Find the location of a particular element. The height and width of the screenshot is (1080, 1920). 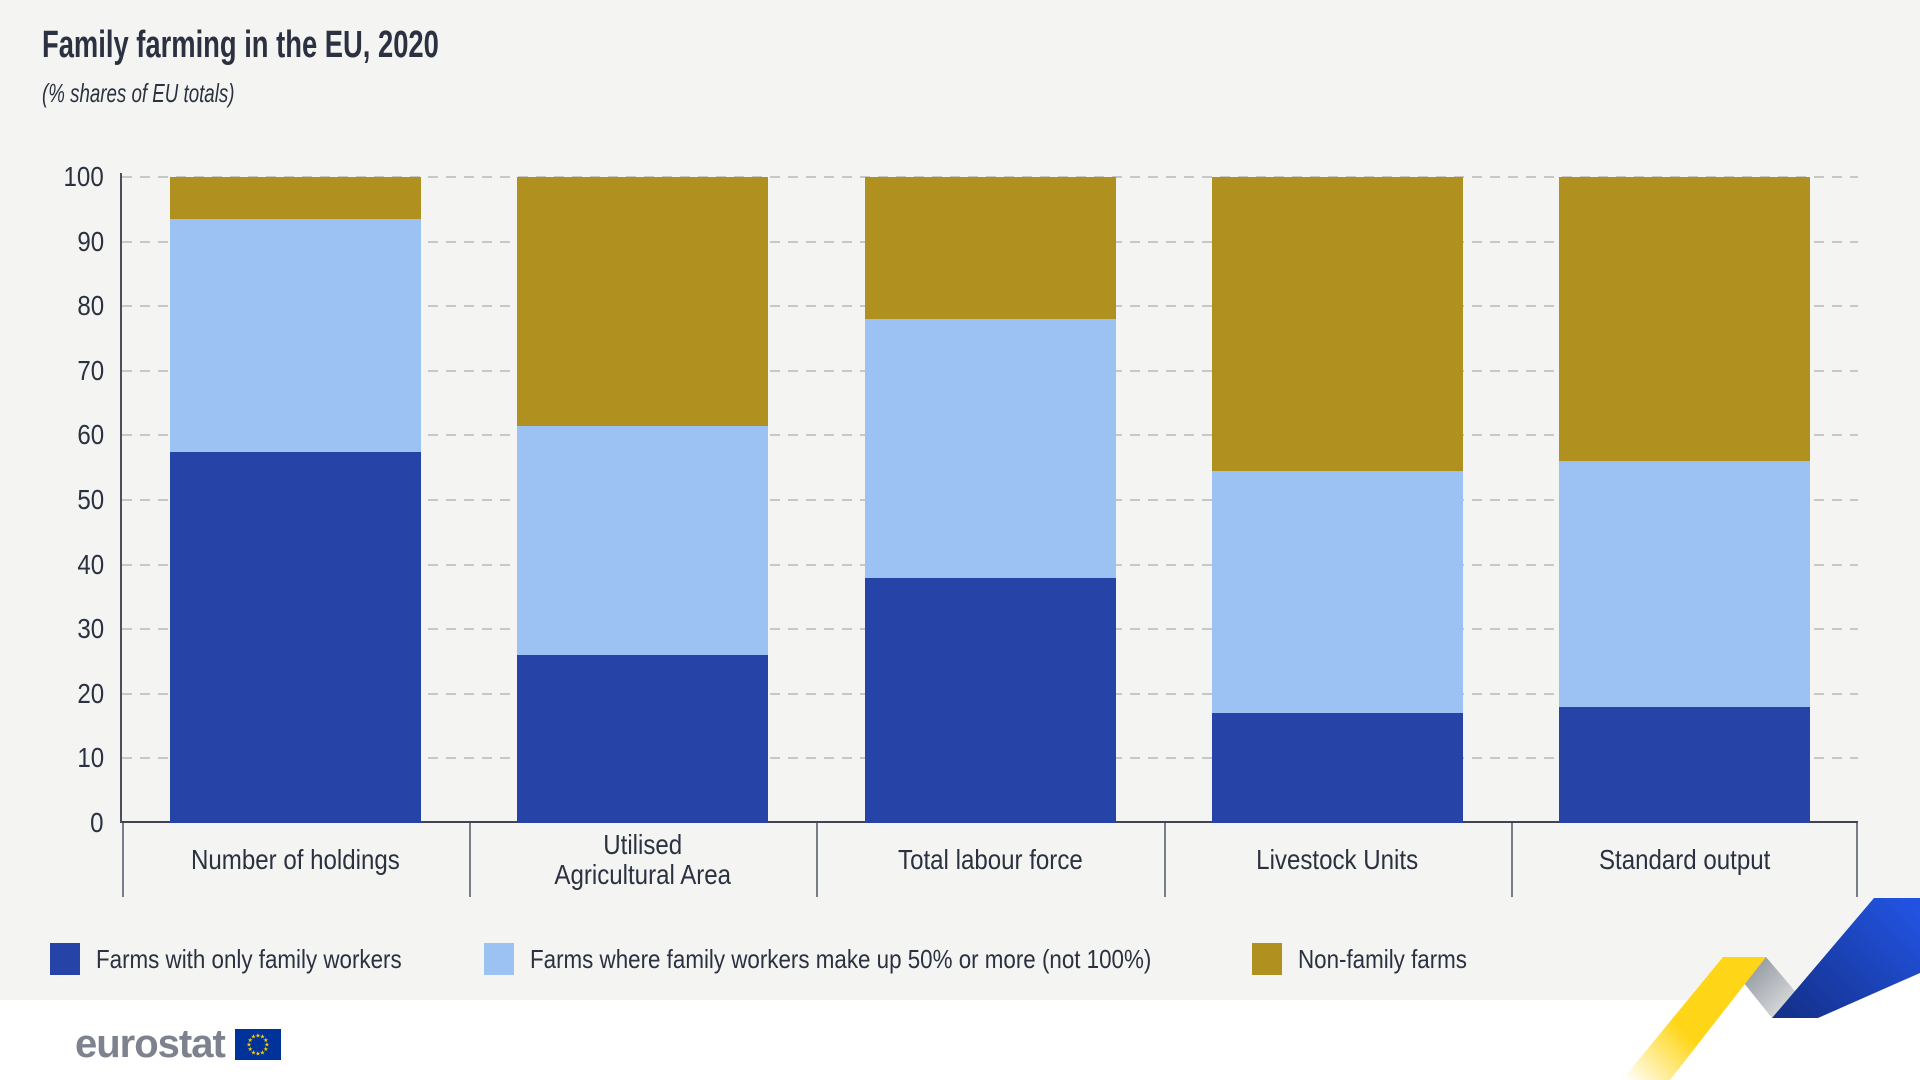

bar-segment-series1-cat1 is located at coordinates (296, 637).